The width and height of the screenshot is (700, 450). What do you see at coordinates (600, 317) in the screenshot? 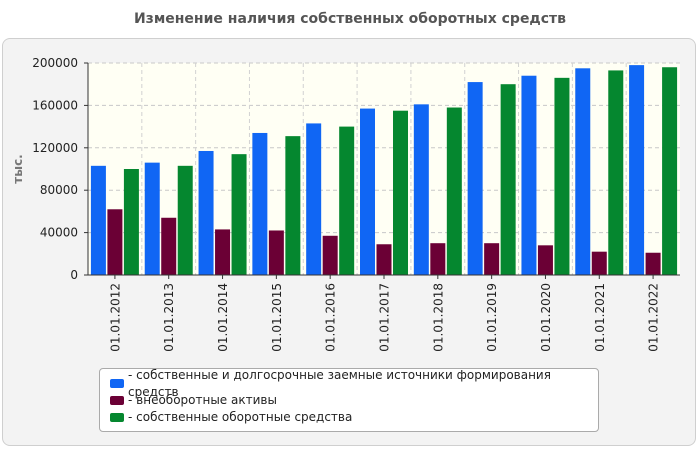
I see `x-tick-label: 01.01.2021` at bounding box center [600, 317].